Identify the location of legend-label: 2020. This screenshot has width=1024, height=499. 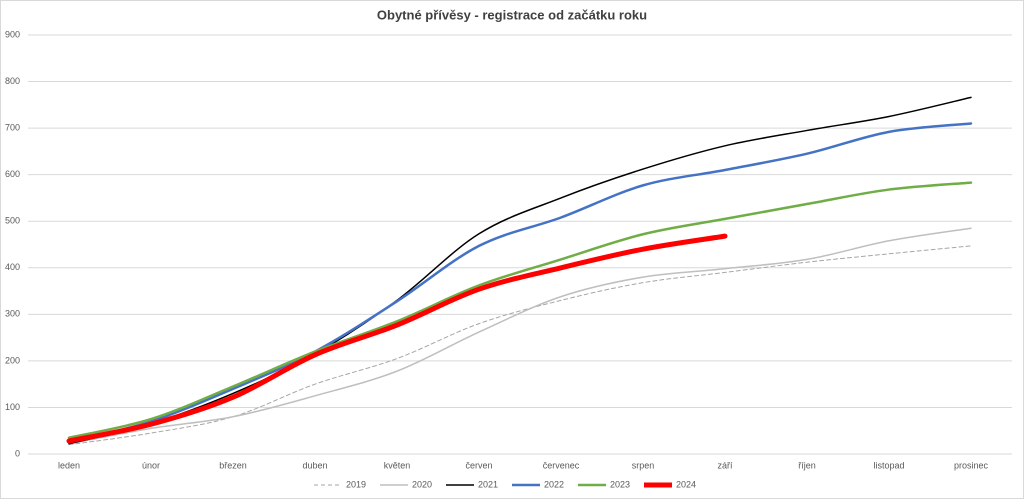
(422, 484).